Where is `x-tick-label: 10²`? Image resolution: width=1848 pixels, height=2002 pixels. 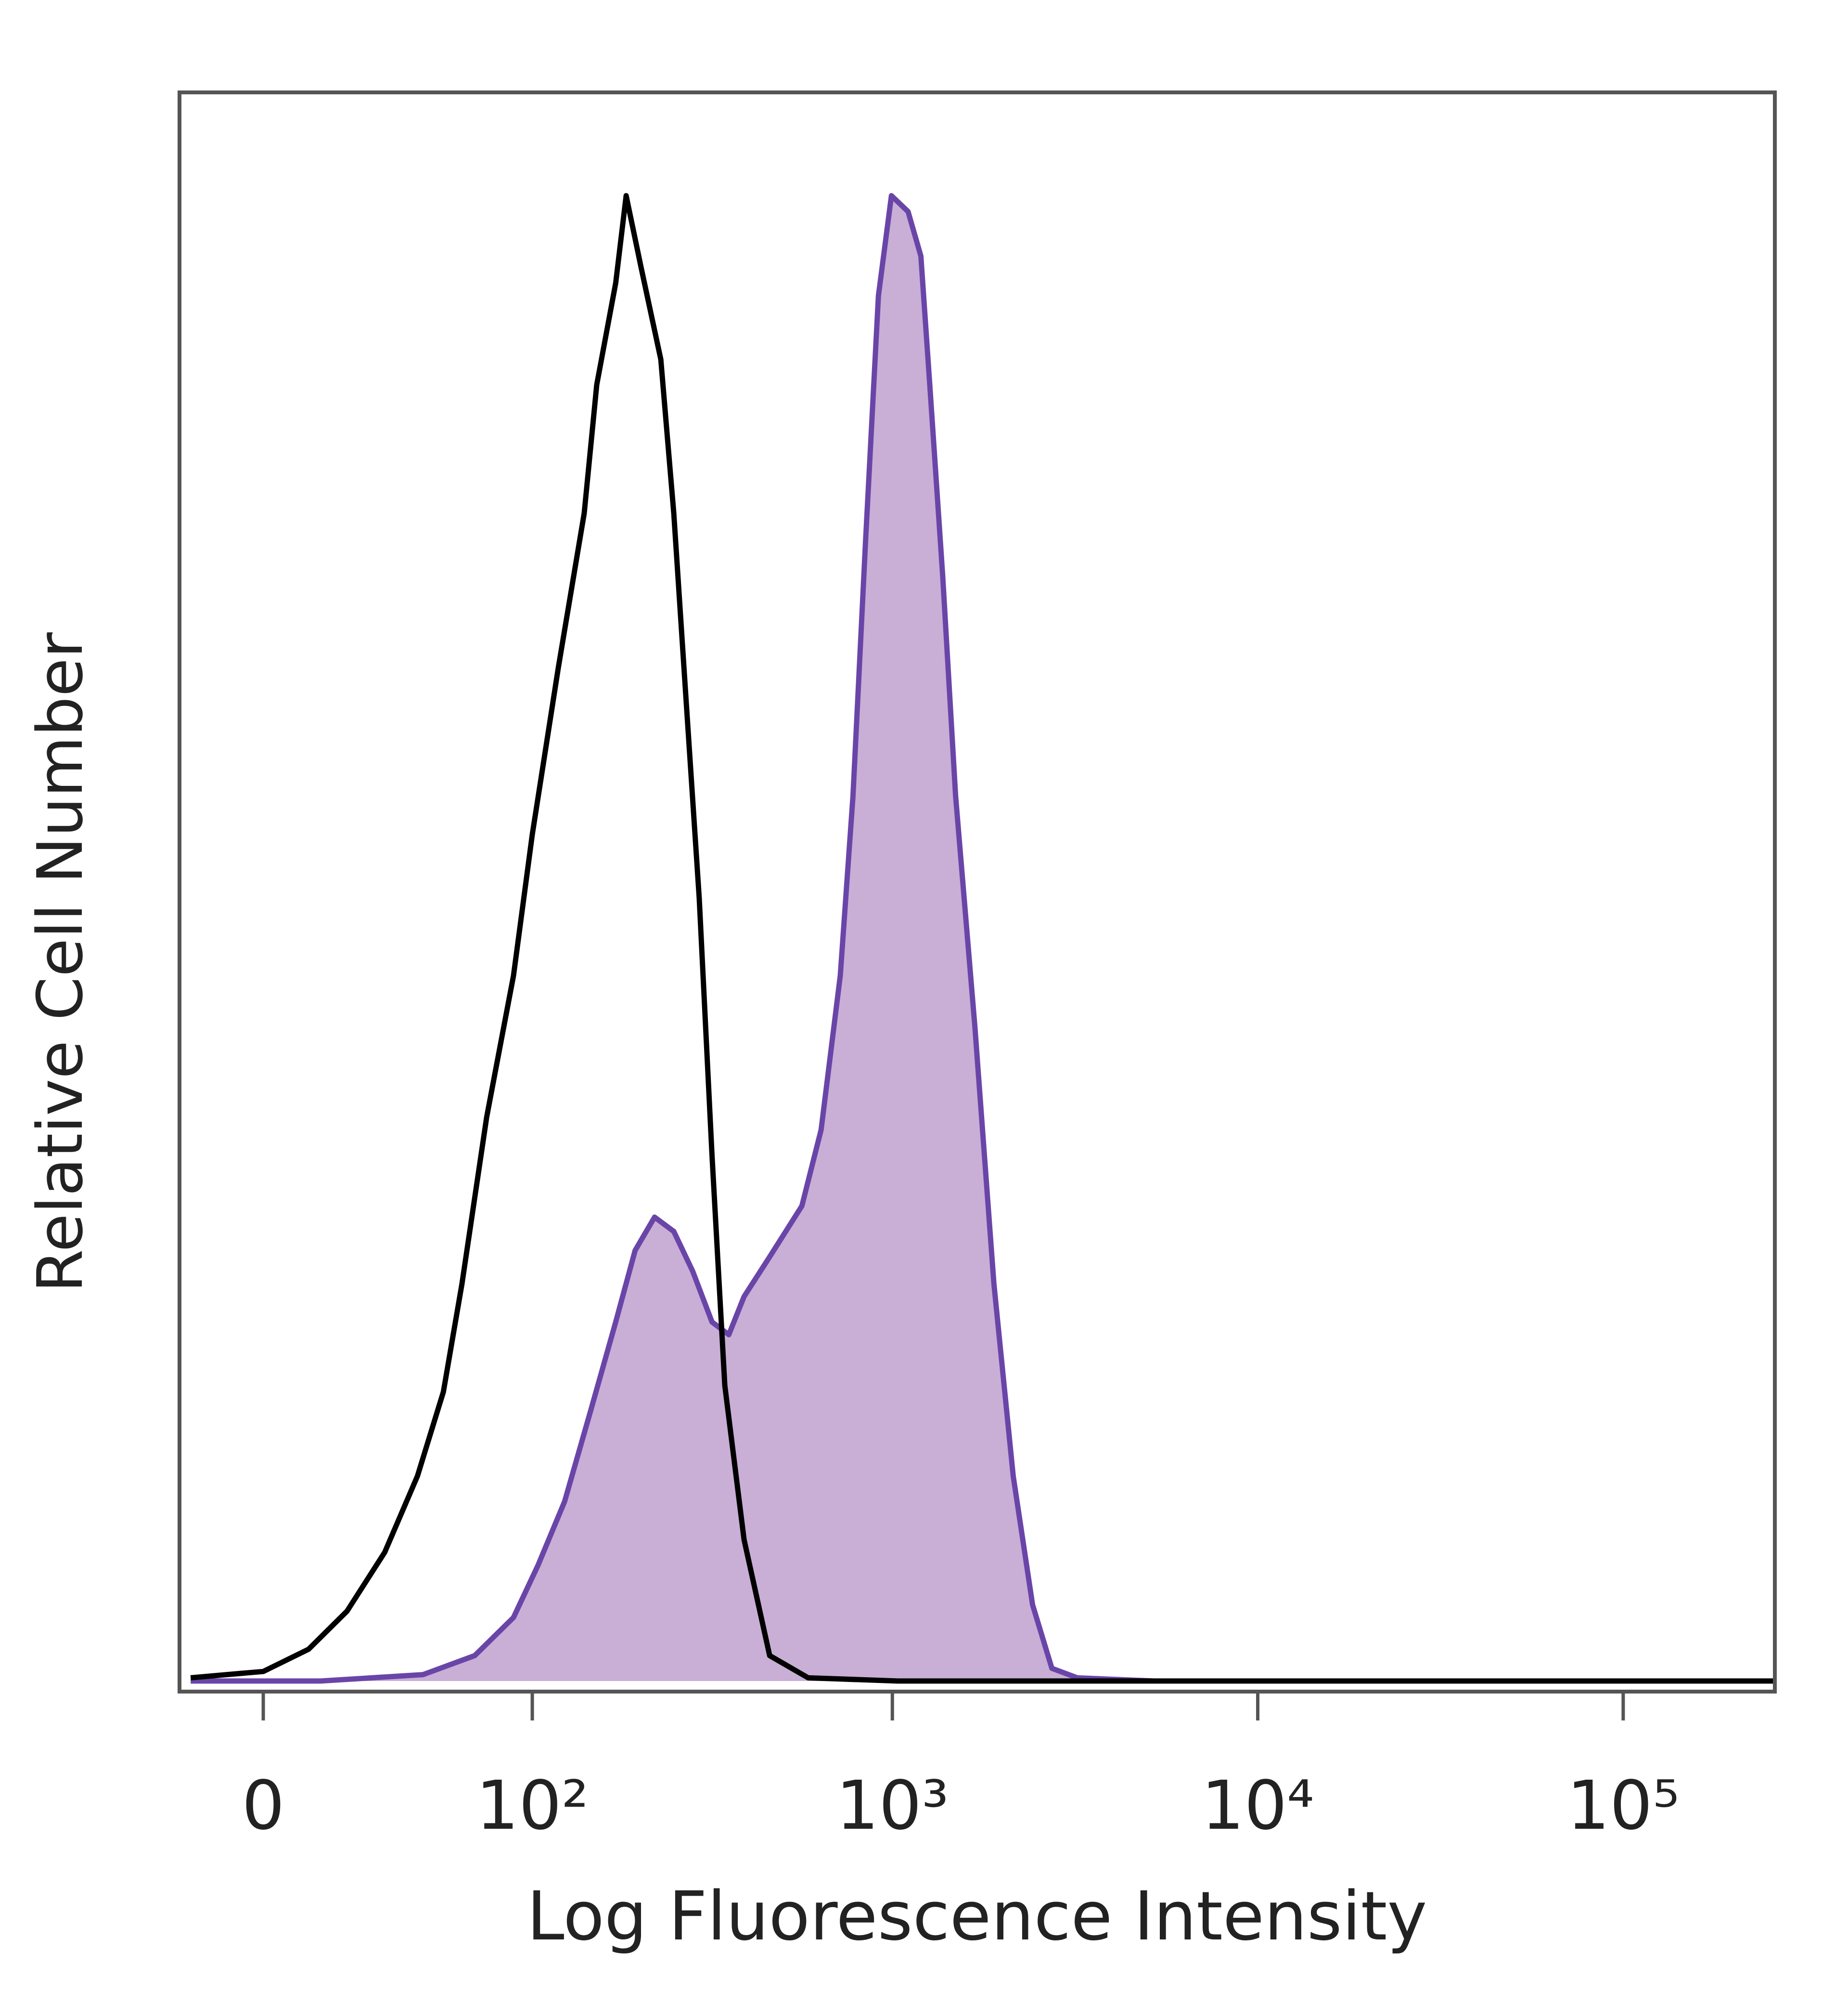 x-tick-label: 10² is located at coordinates (532, 1806).